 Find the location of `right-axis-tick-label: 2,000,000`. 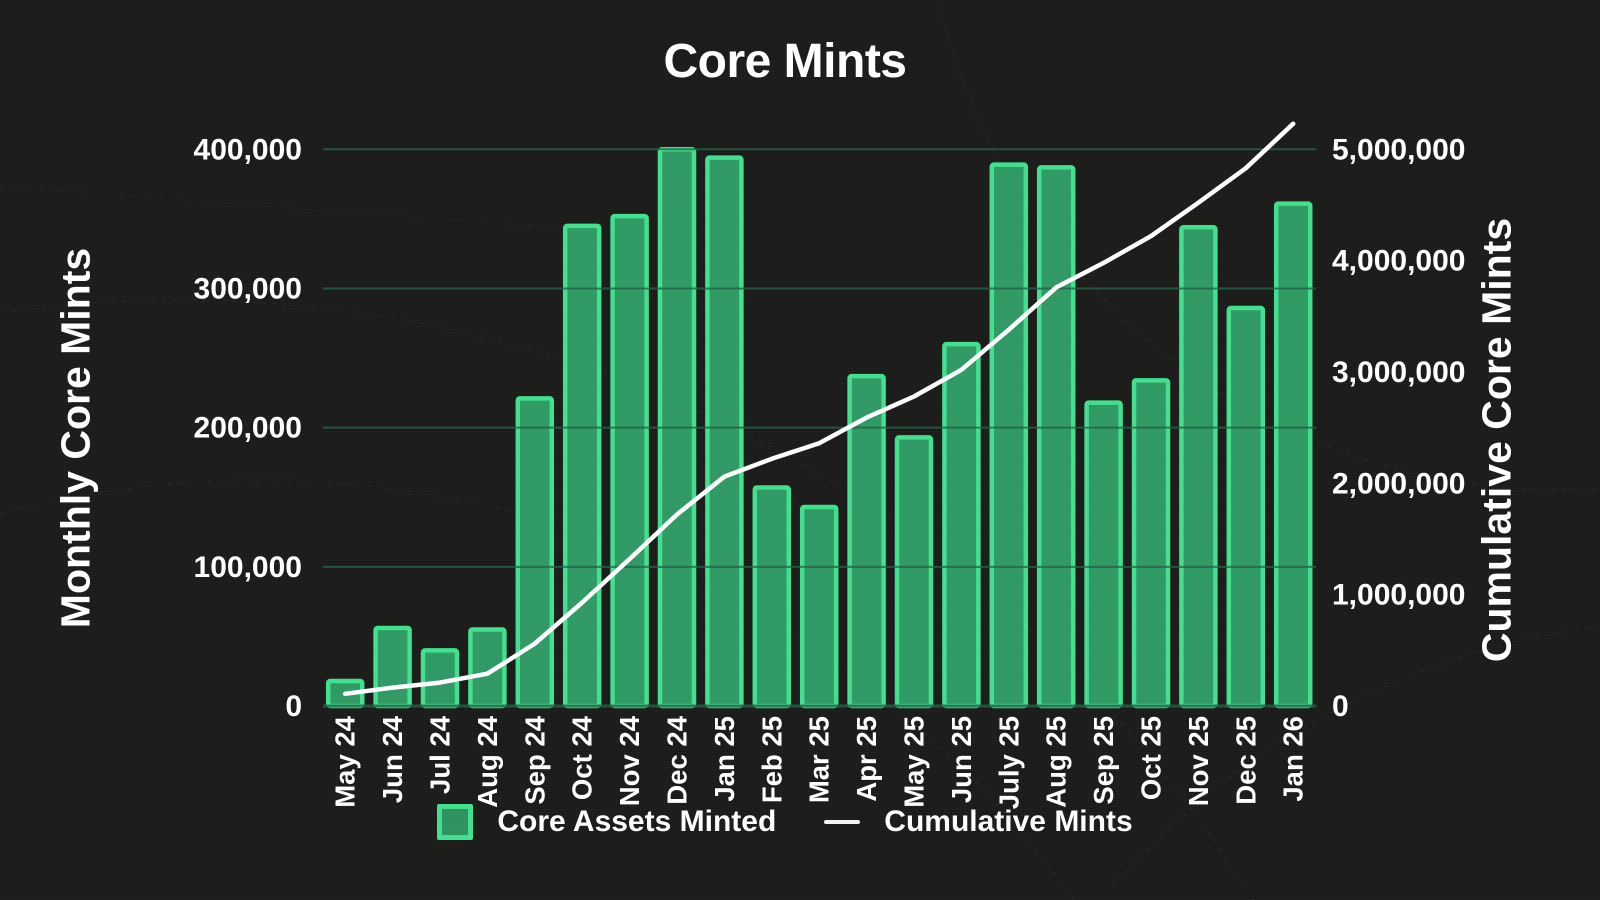

right-axis-tick-label: 2,000,000 is located at coordinates (1398, 483).